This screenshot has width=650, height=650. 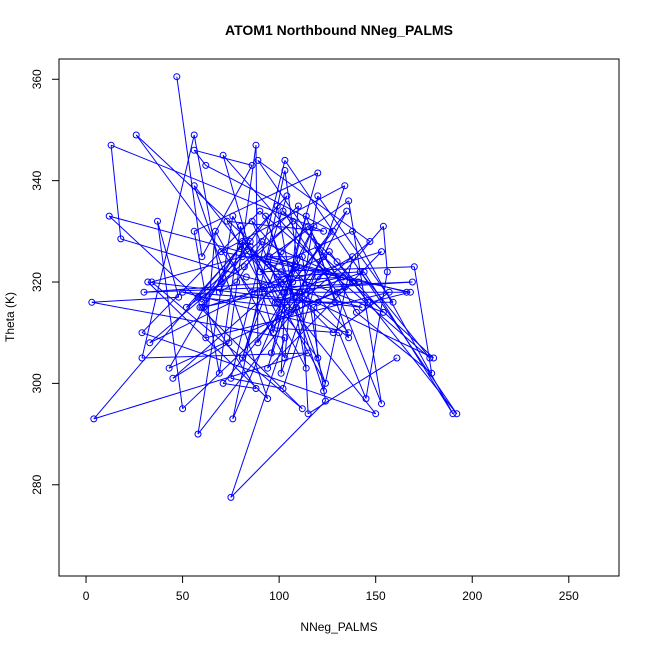 What do you see at coordinates (37, 484) in the screenshot?
I see `y-tick-label: 280` at bounding box center [37, 484].